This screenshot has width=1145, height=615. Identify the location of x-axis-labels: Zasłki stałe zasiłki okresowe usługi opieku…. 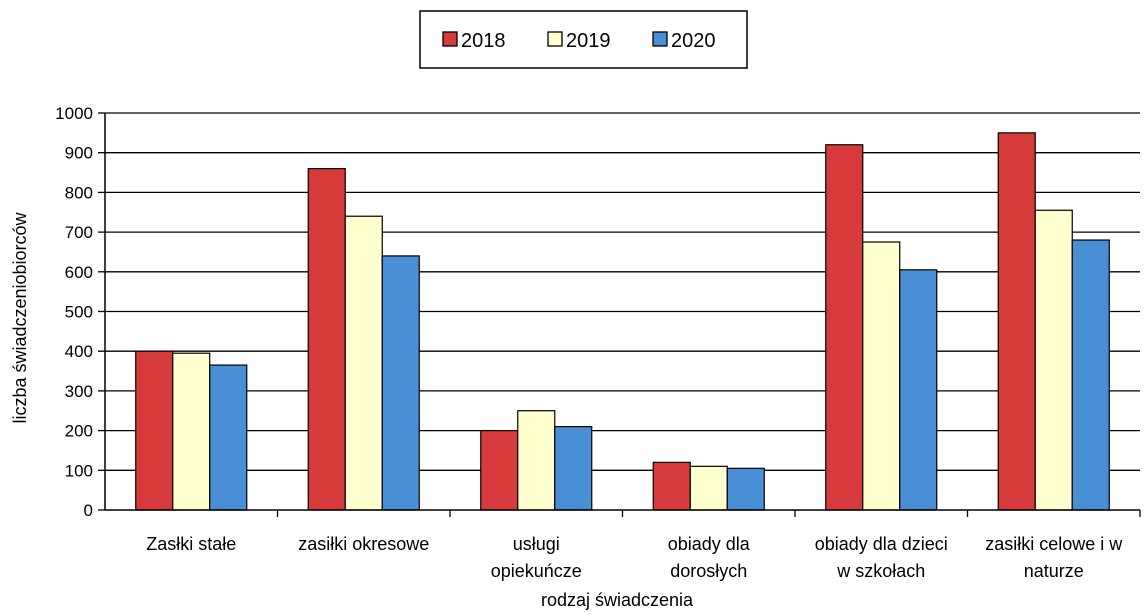
(634, 557).